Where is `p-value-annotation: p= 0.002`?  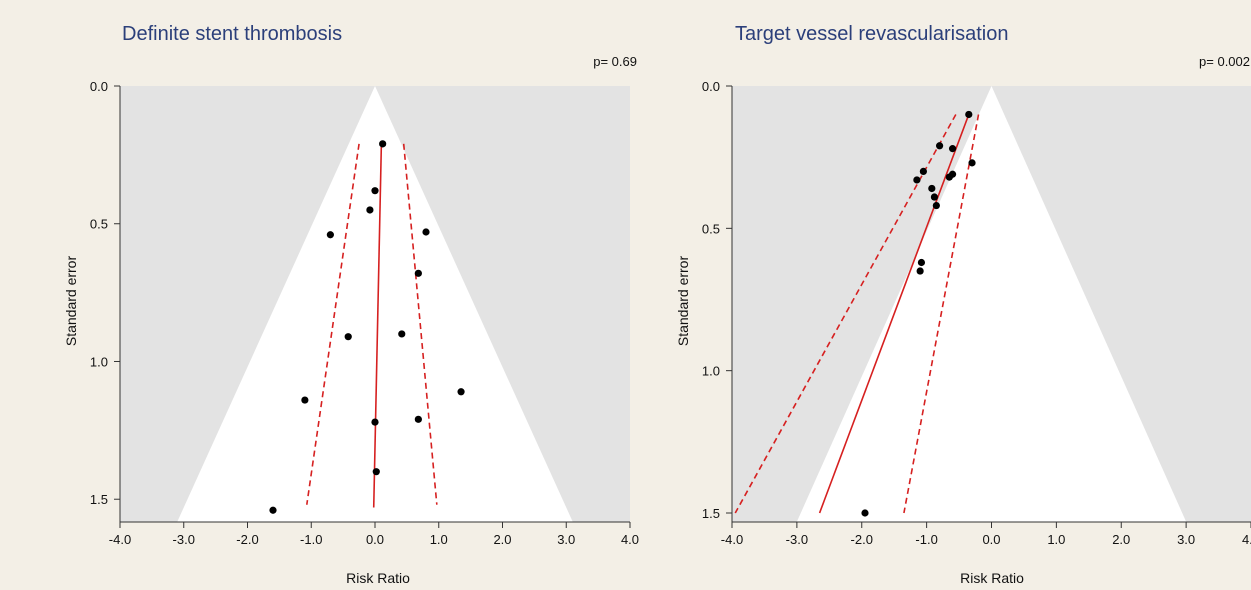
p-value-annotation: p= 0.002 is located at coordinates (1224, 61).